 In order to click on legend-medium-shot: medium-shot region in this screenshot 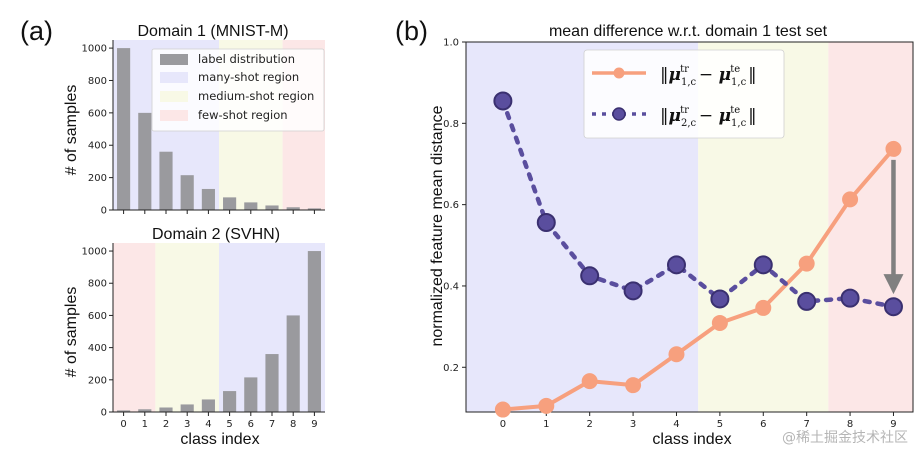, I will do `click(256, 96)`.